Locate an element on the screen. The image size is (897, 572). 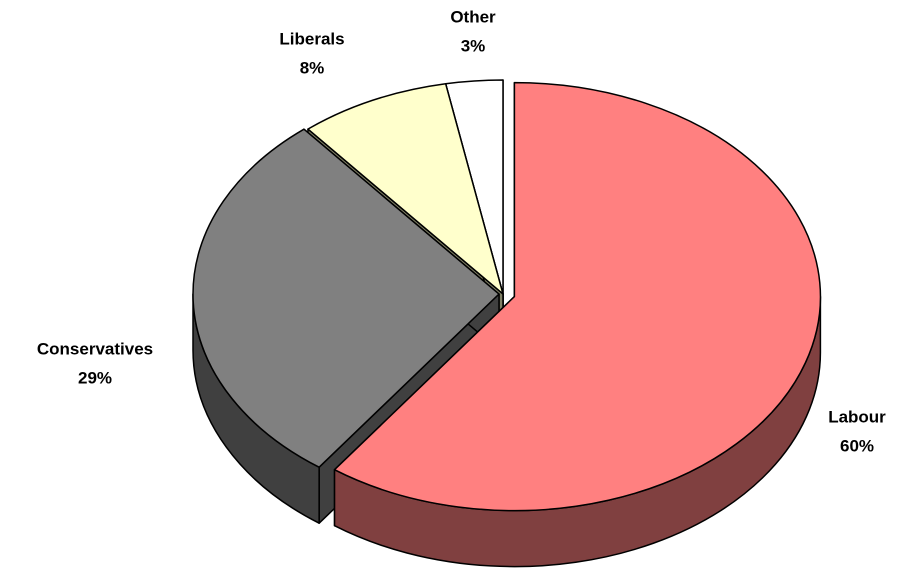
slice-value-label: 3% is located at coordinates (473, 45).